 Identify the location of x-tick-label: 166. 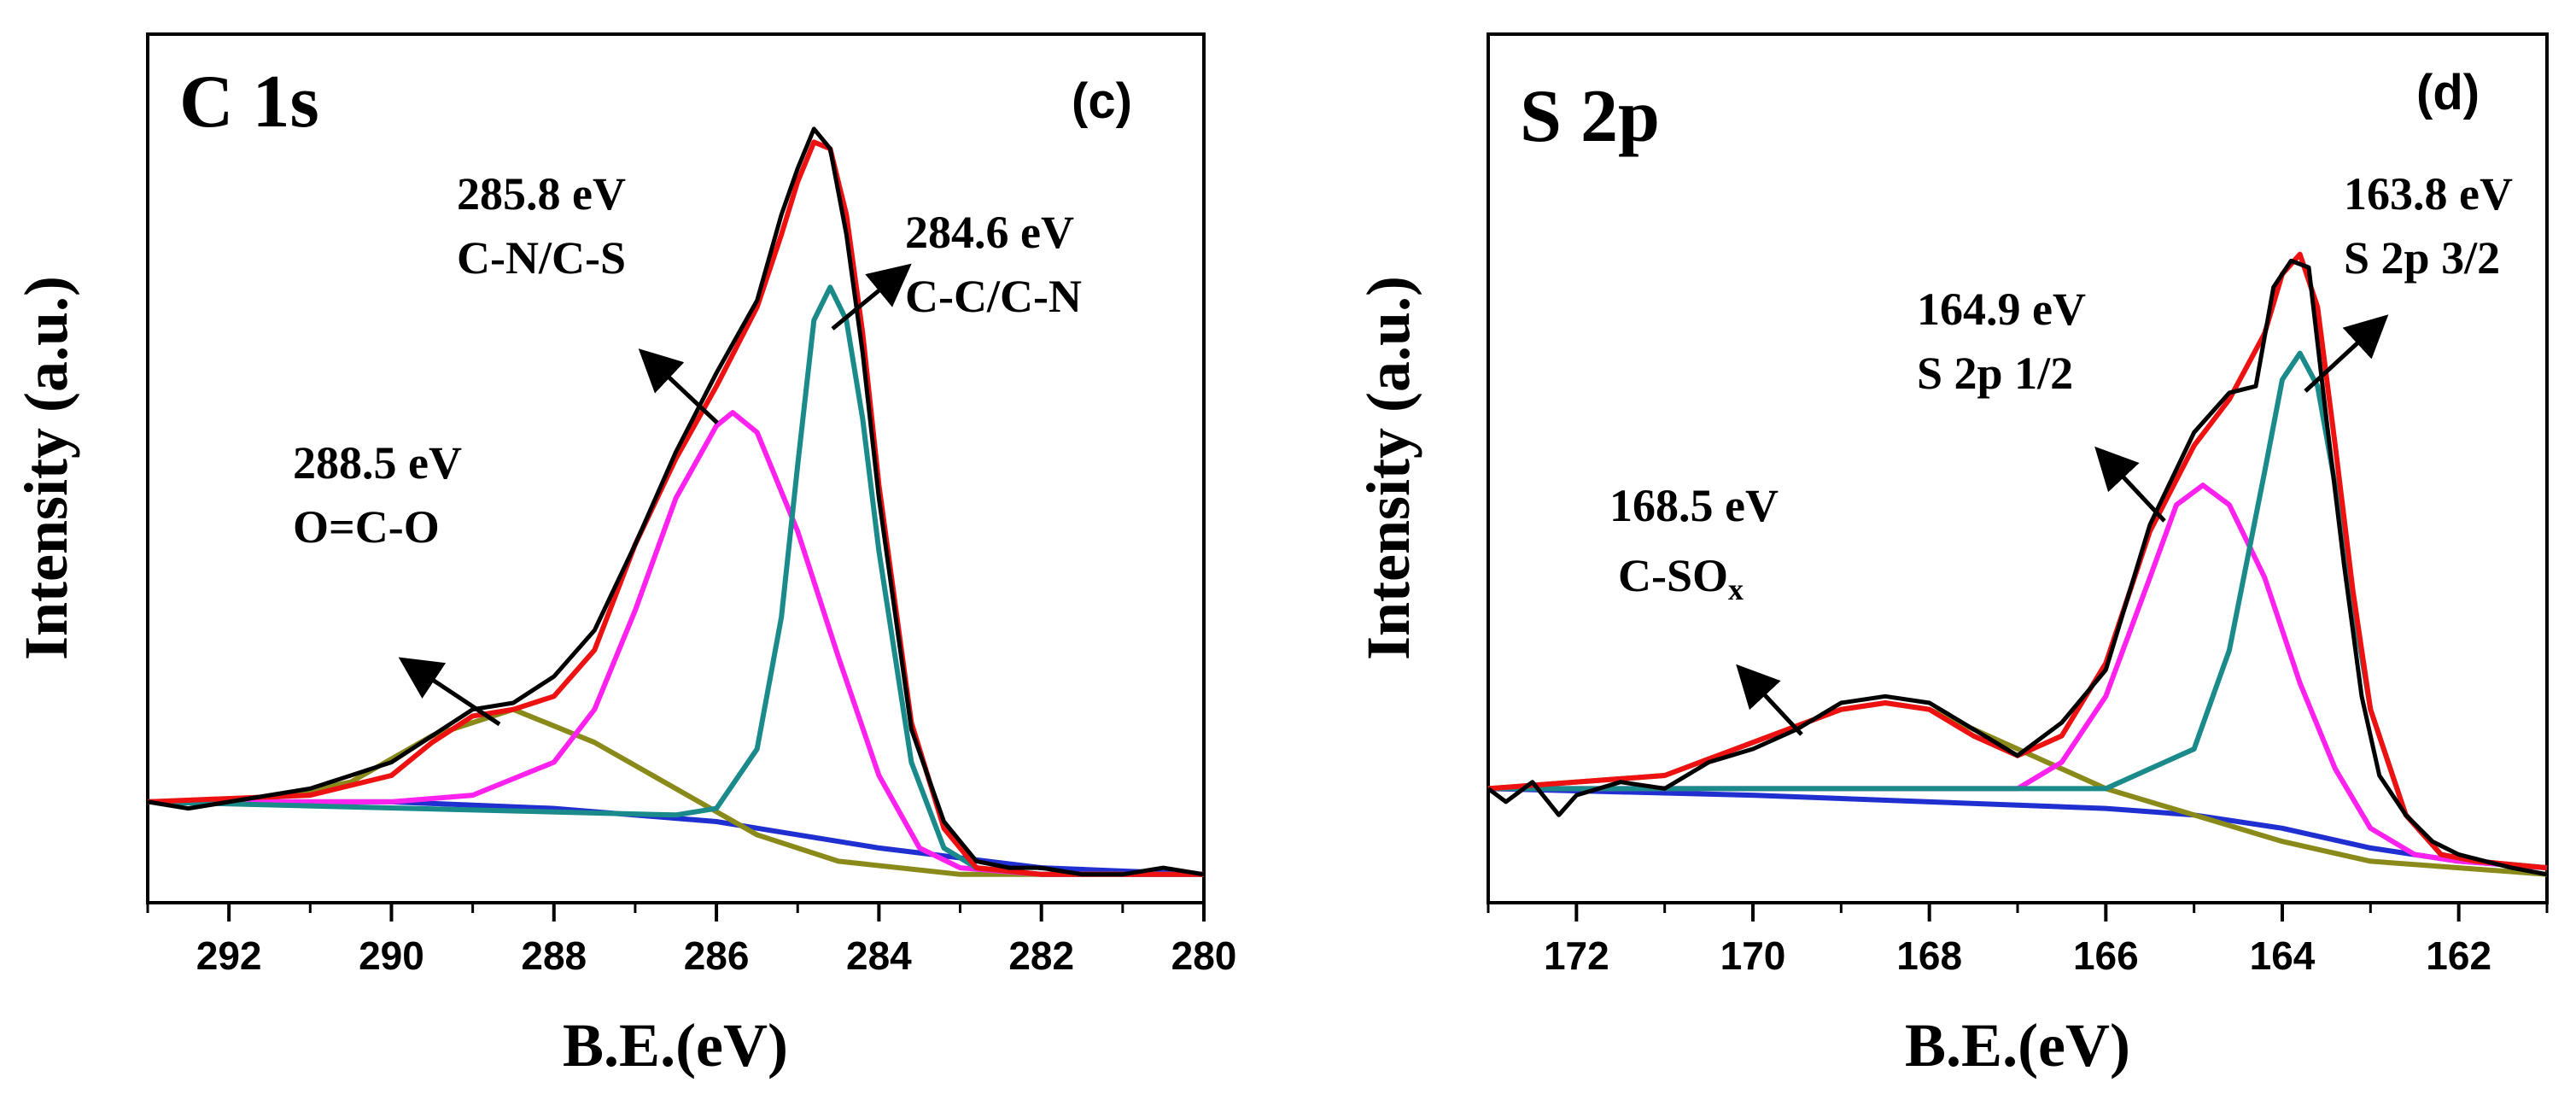
(2106, 955).